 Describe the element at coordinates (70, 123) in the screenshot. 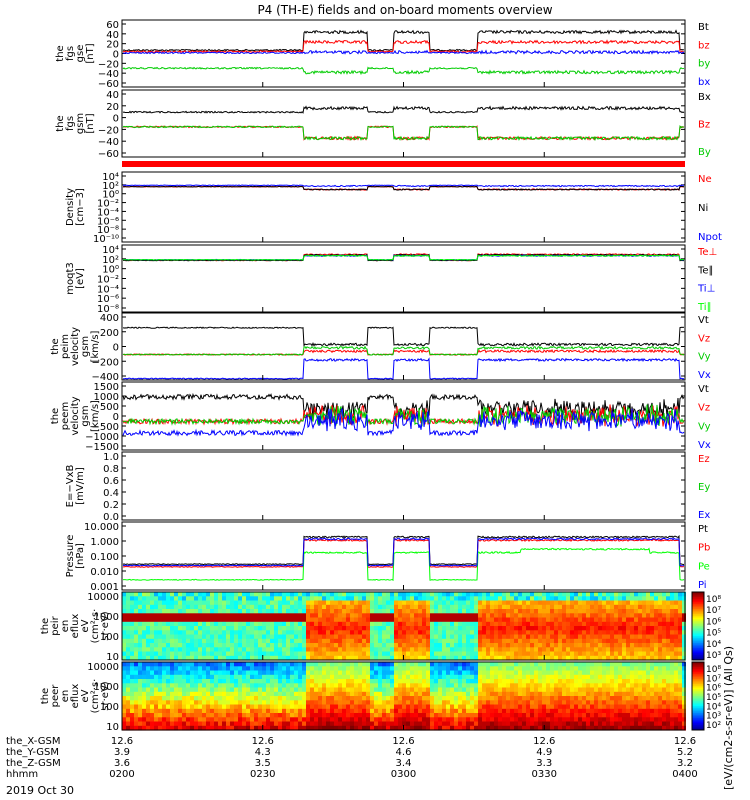

I see `panel-ylabel: fgs` at that location.